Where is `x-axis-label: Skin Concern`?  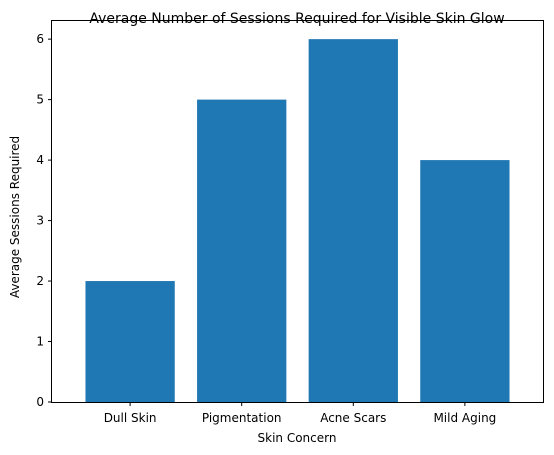
x-axis-label: Skin Concern is located at coordinates (297, 438).